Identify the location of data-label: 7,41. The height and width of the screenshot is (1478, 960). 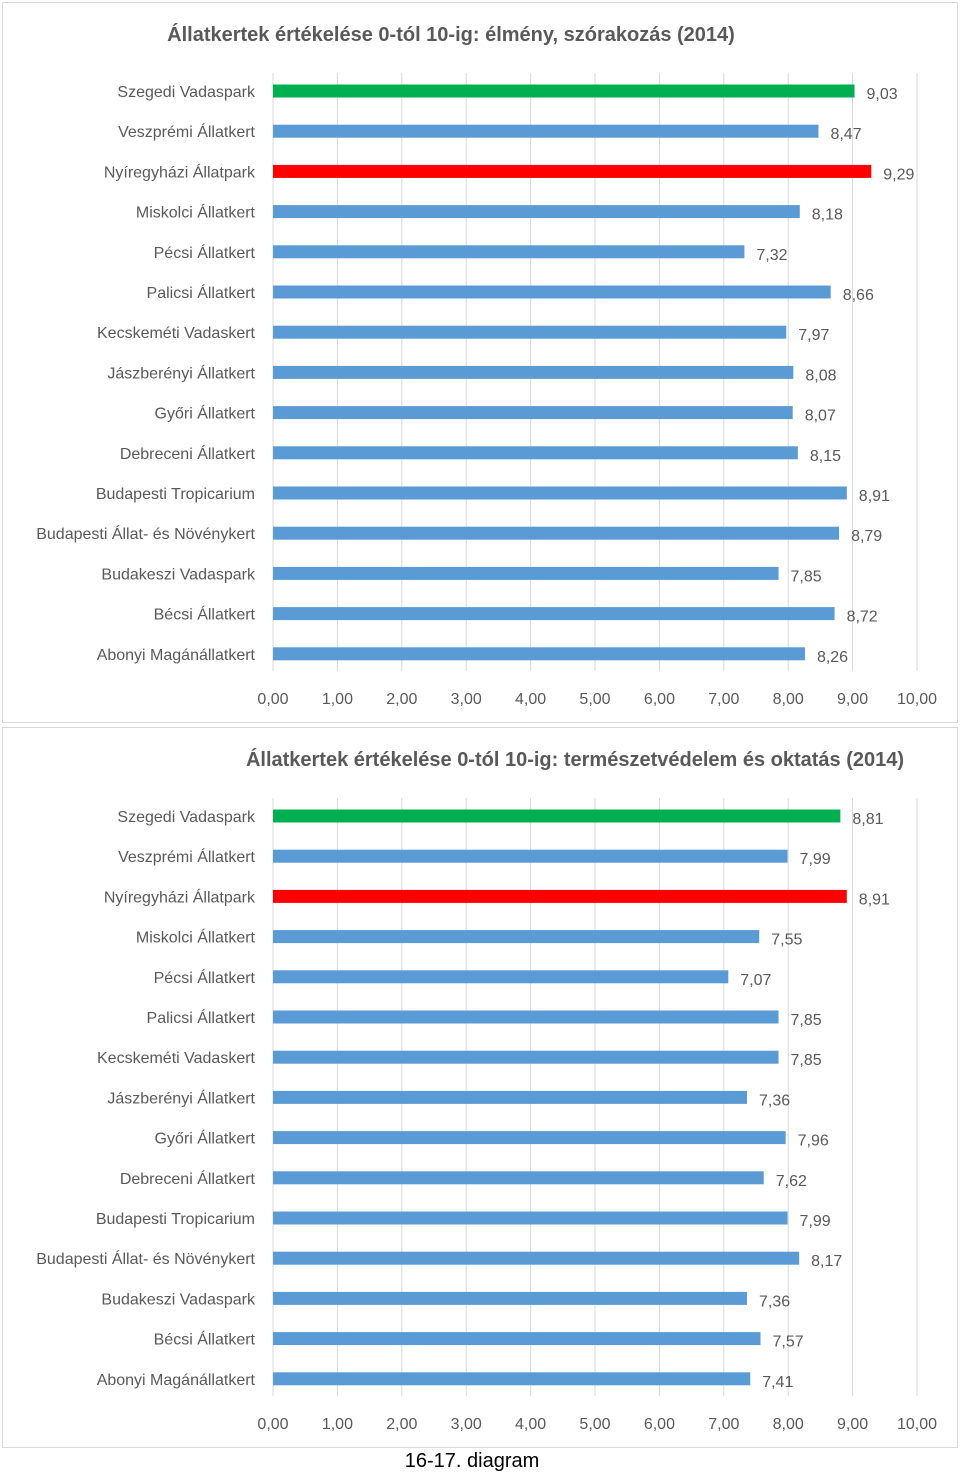
(777, 1382).